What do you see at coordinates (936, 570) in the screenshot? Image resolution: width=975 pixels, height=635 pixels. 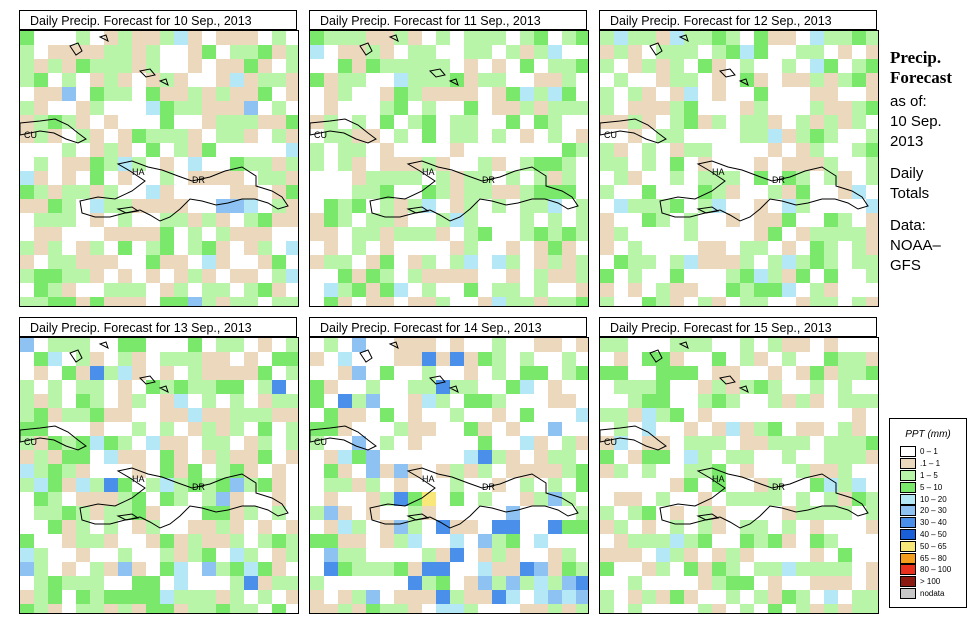 I see `legend-label: 80 – 100` at bounding box center [936, 570].